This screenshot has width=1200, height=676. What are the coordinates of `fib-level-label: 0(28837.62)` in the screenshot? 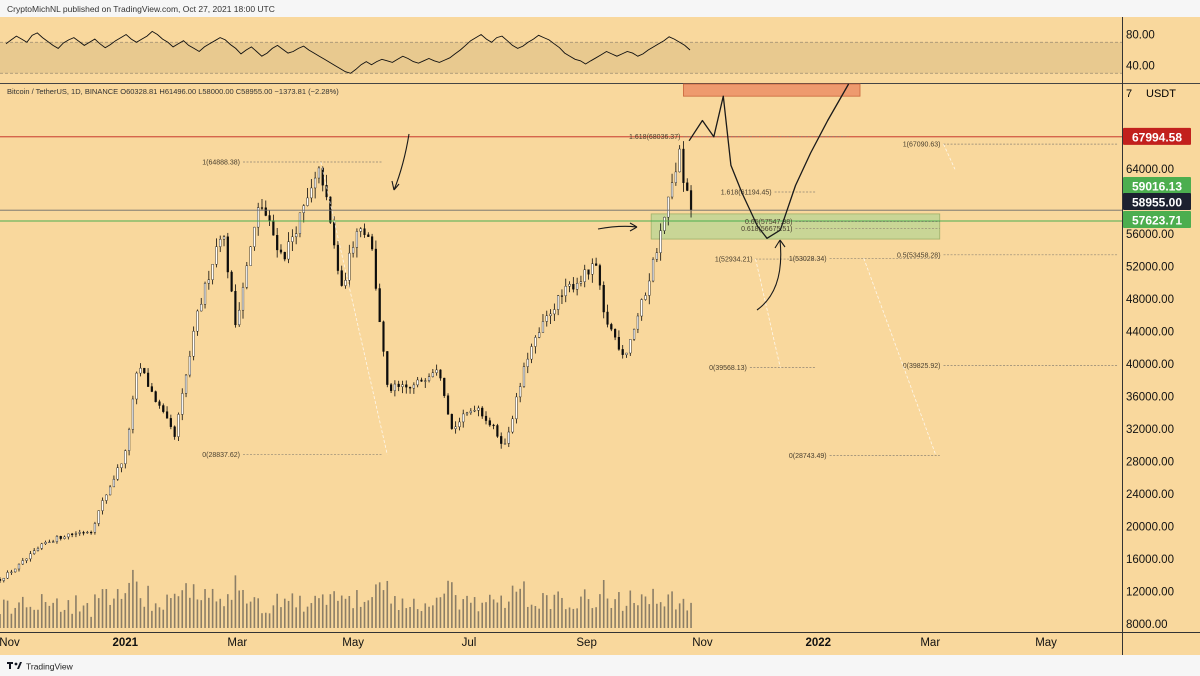 It's located at (221, 455).